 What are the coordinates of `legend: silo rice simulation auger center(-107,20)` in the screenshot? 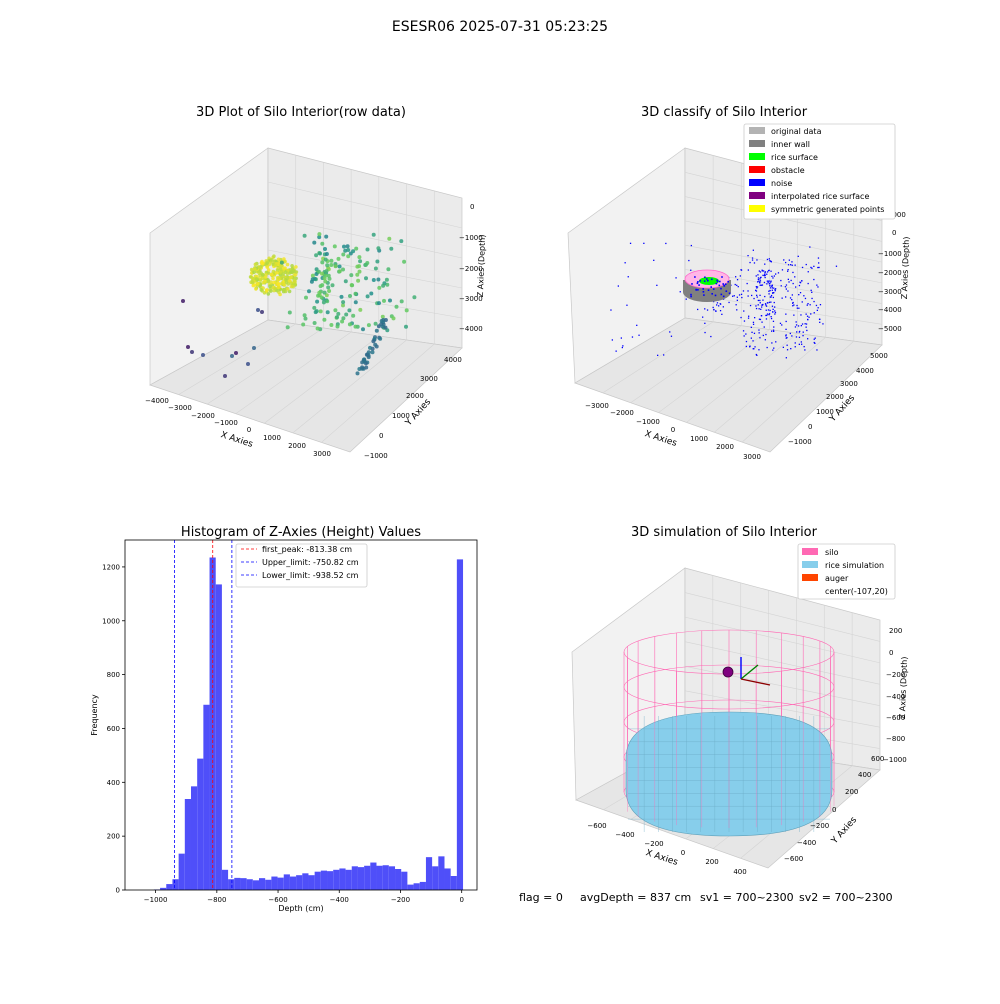 It's located at (846, 571).